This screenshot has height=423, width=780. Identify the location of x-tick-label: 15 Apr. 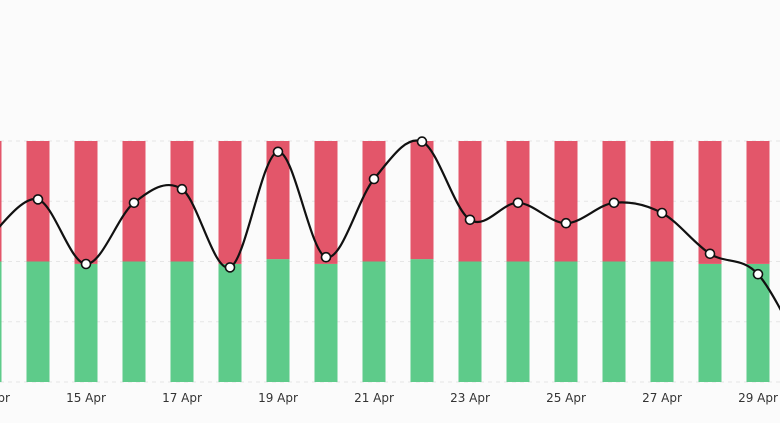
(86, 398).